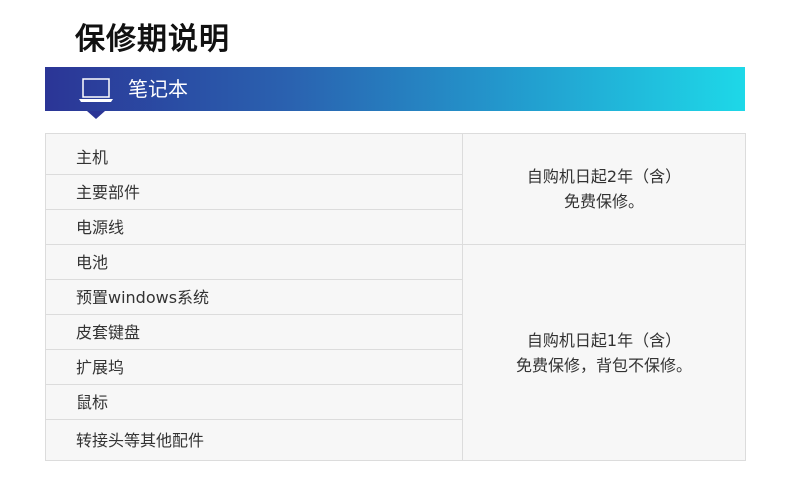 The image size is (790, 480). Describe the element at coordinates (604, 340) in the screenshot. I see `warranty-text: 自购机日起1年（含）` at that location.